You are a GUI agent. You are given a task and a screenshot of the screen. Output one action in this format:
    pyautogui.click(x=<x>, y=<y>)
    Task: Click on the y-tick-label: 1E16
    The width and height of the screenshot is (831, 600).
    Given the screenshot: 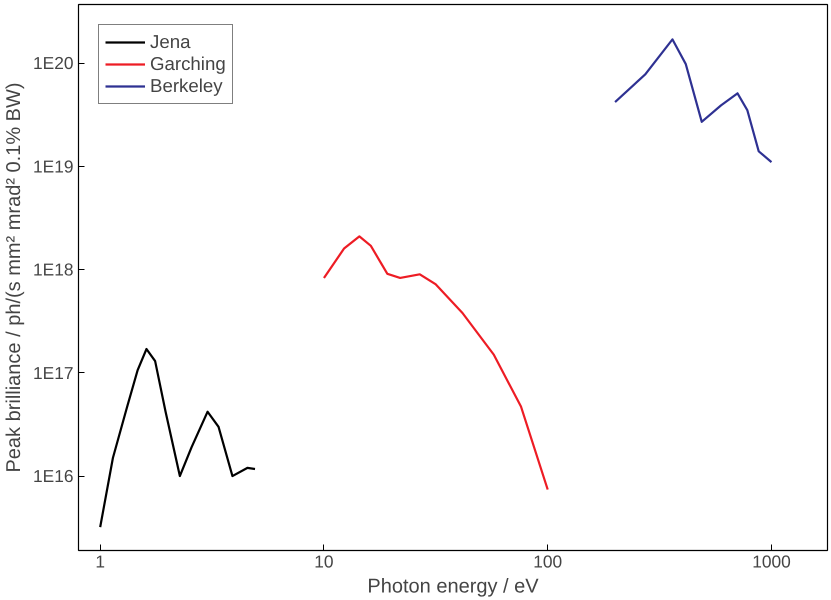 What is the action you would take?
    pyautogui.click(x=53, y=476)
    